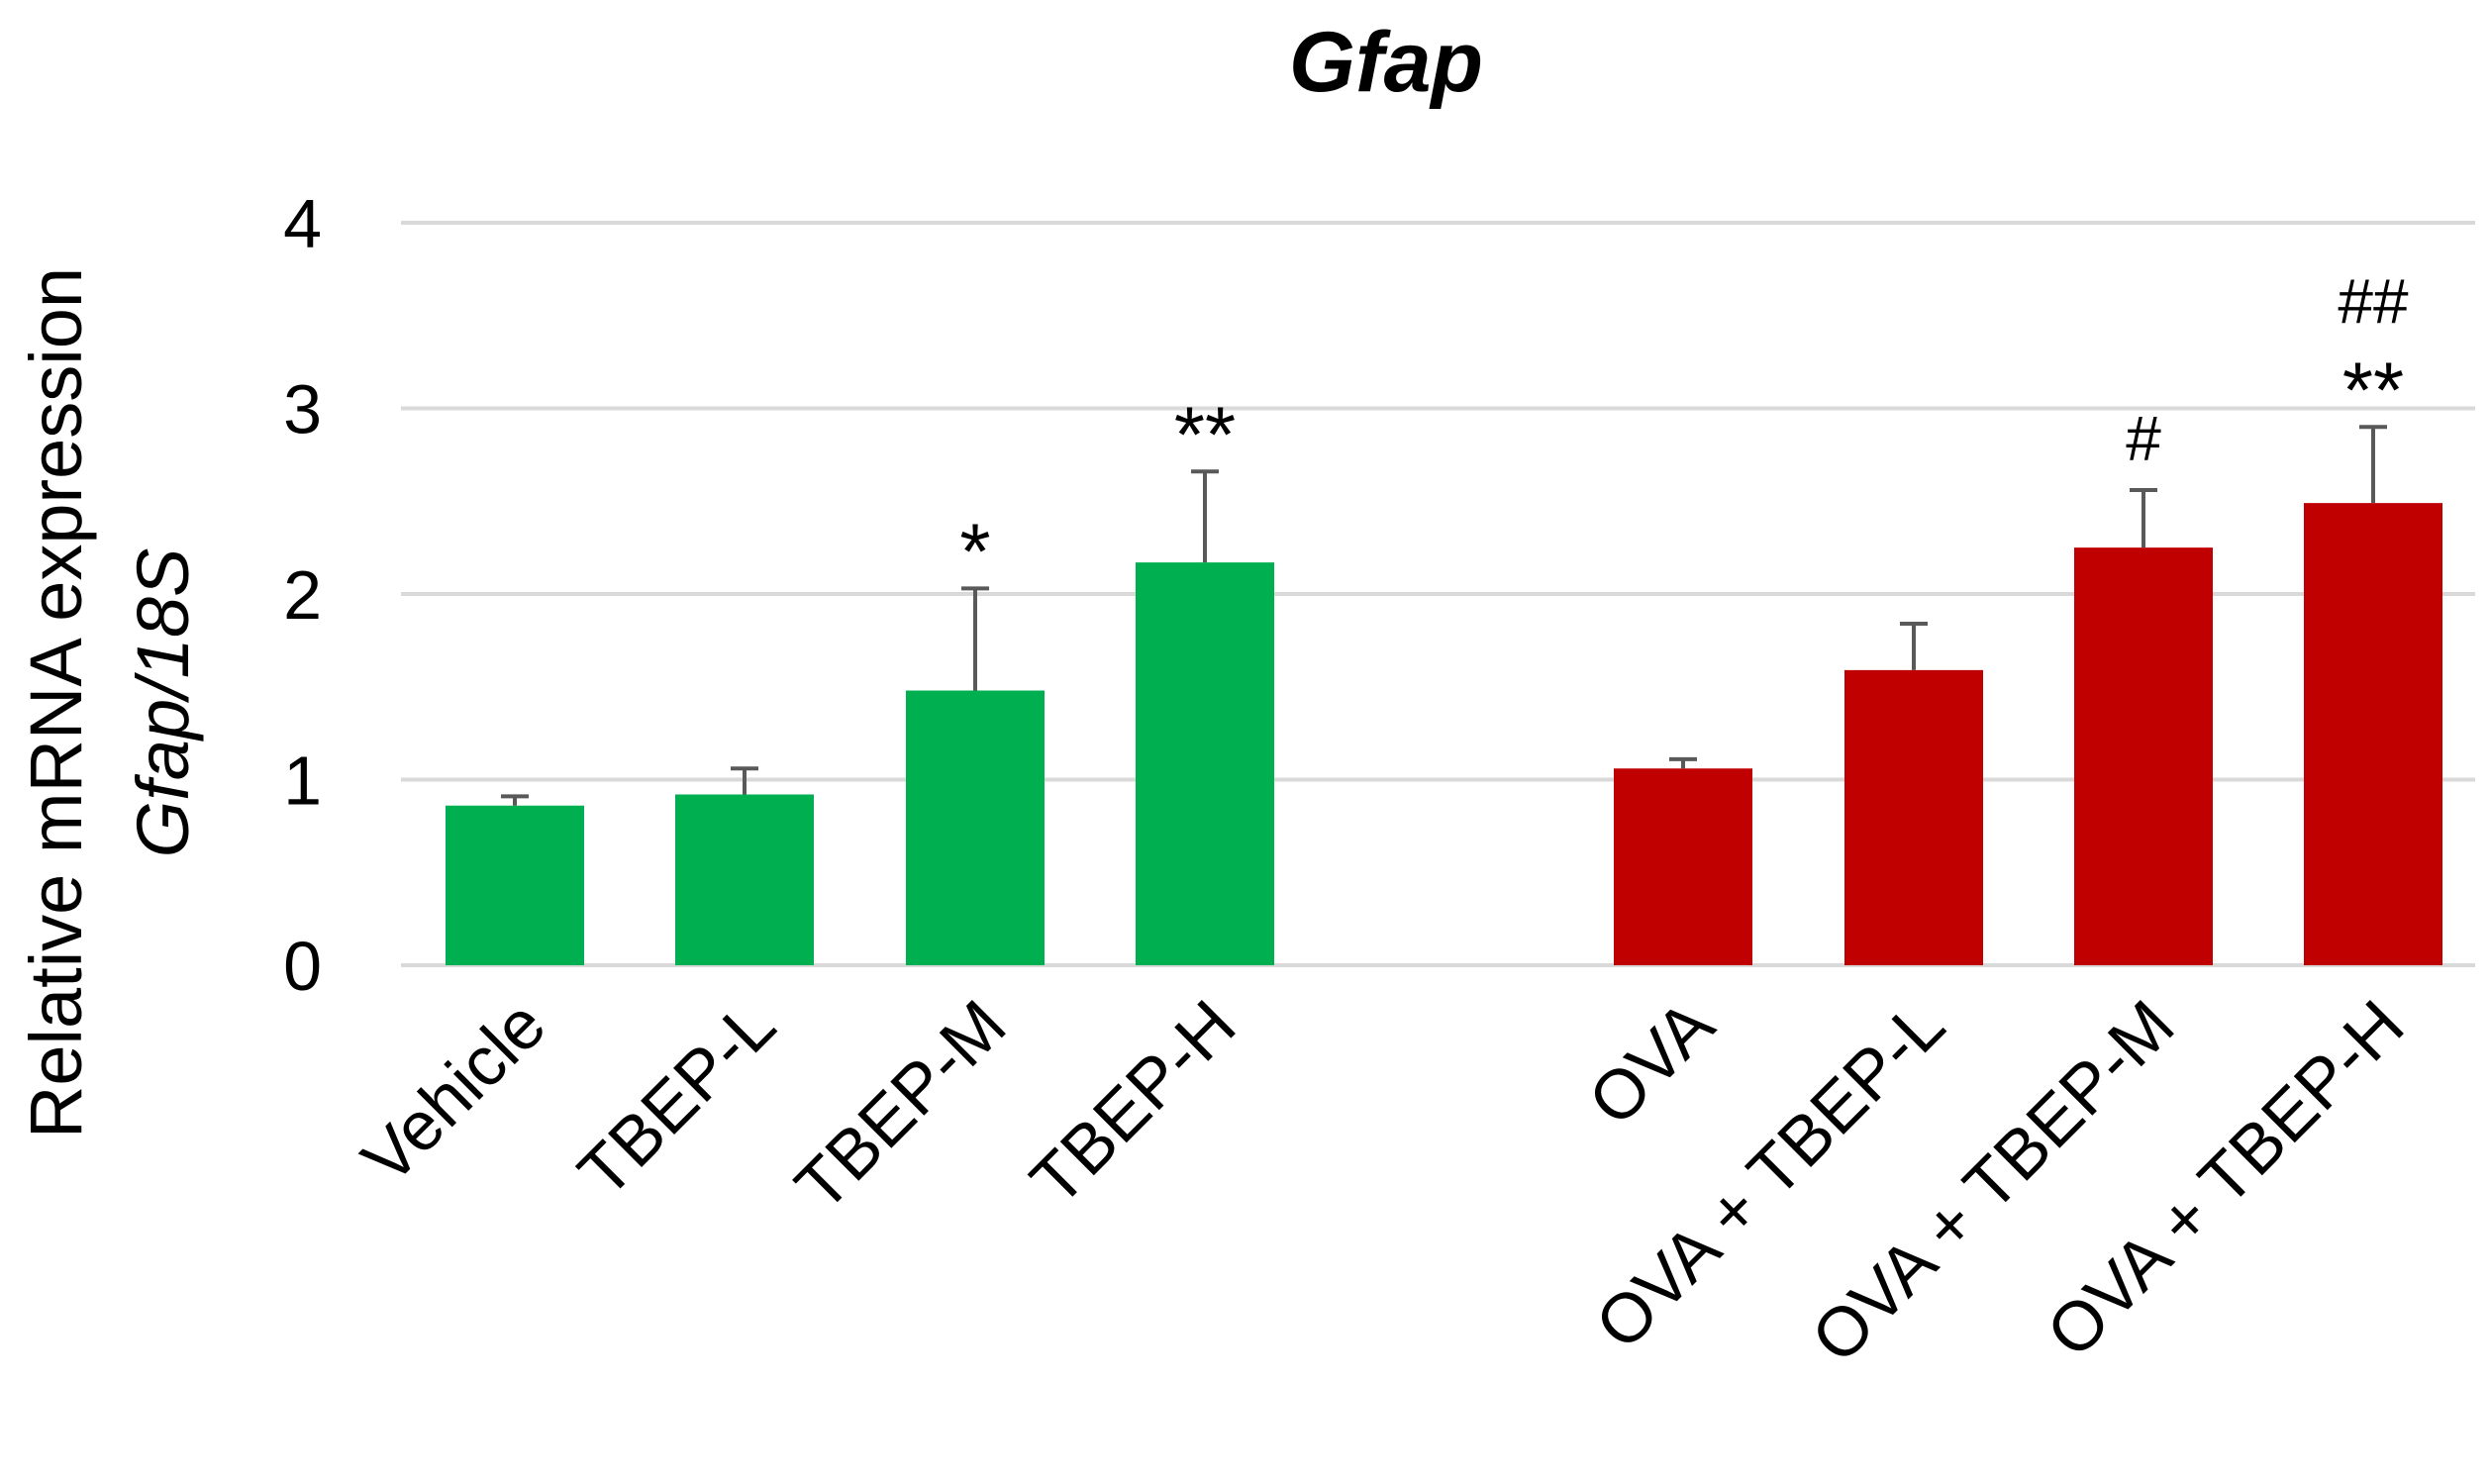 The image size is (2490, 1484). What do you see at coordinates (1913, 817) in the screenshot?
I see `bar-ova-tbep-l` at bounding box center [1913, 817].